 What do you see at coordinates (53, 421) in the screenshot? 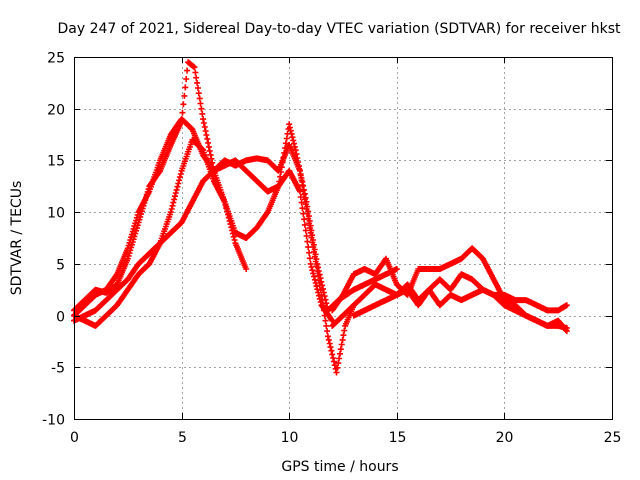
I see `y-tick-label: -10` at bounding box center [53, 421].